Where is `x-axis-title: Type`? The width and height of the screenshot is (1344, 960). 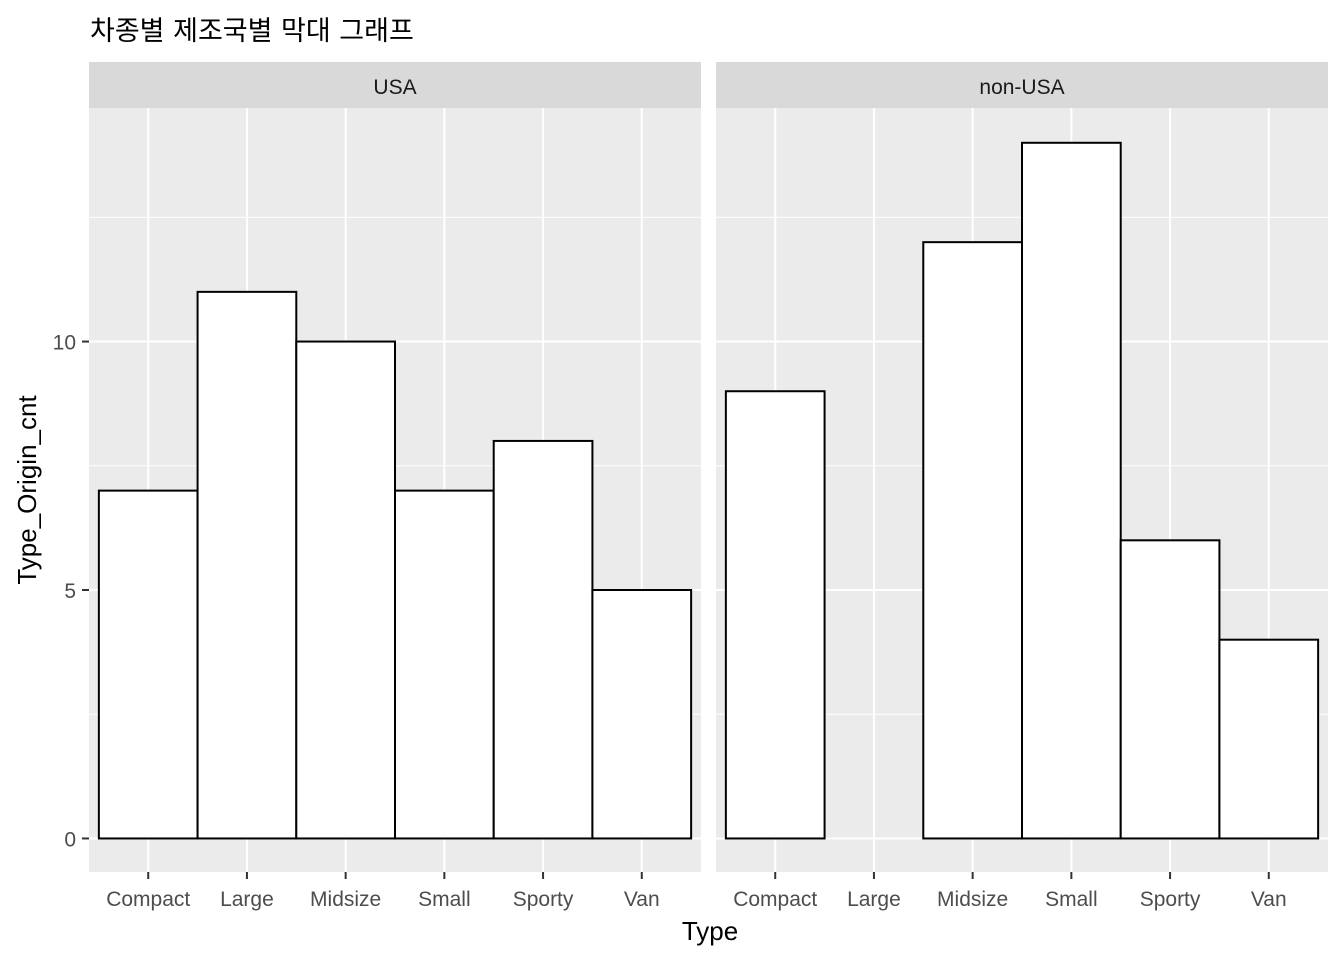 x-axis-title: Type is located at coordinates (710, 931).